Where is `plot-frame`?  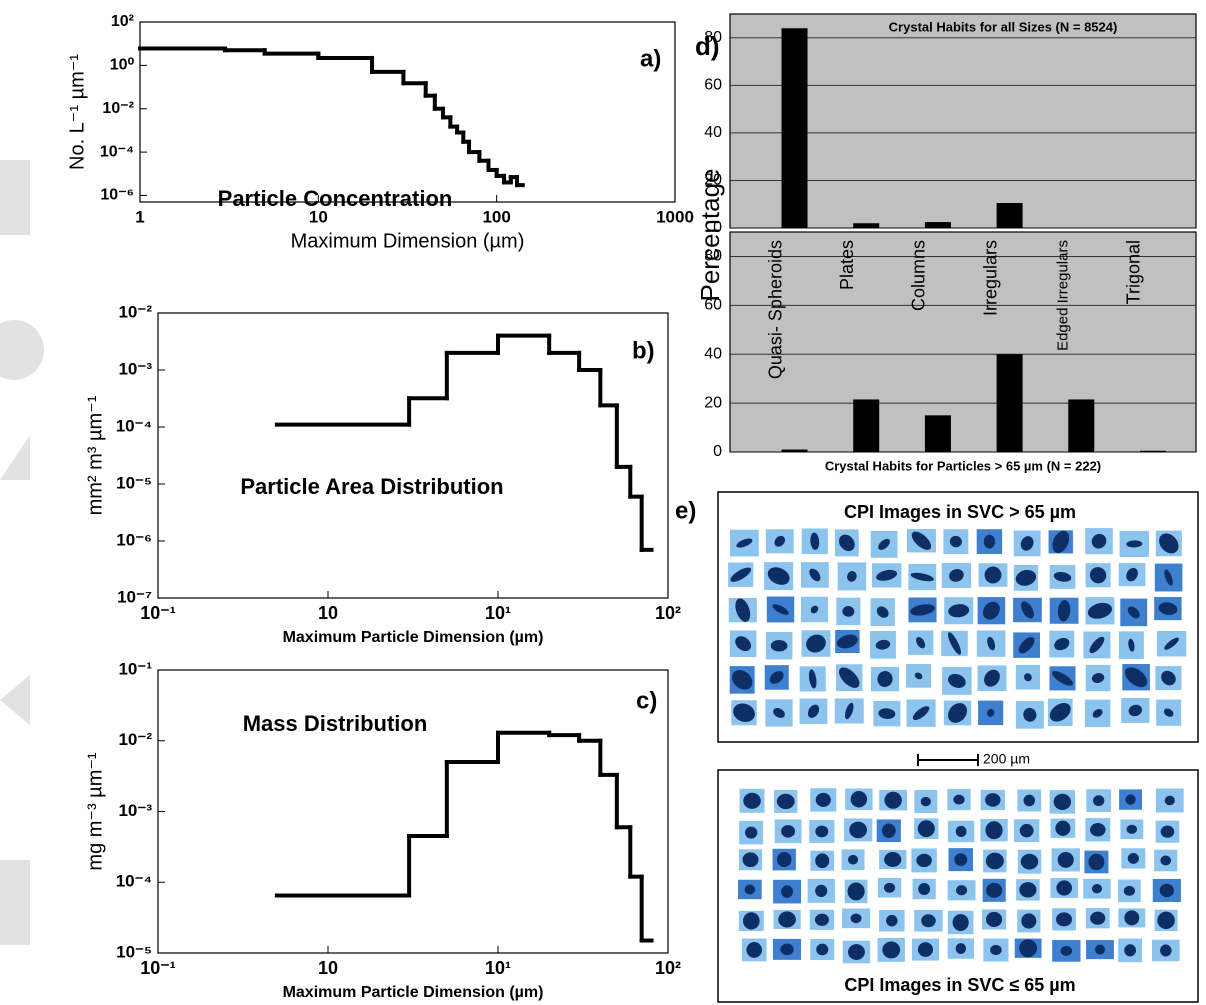
plot-frame is located at coordinates (413, 455).